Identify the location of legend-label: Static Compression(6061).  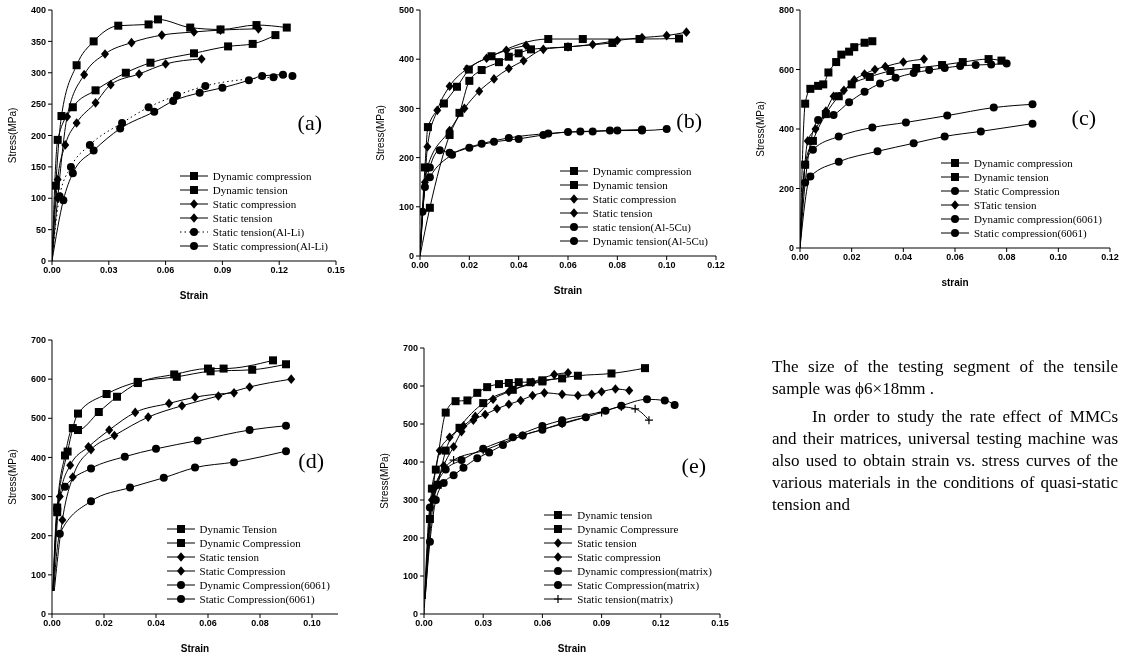
(257, 599).